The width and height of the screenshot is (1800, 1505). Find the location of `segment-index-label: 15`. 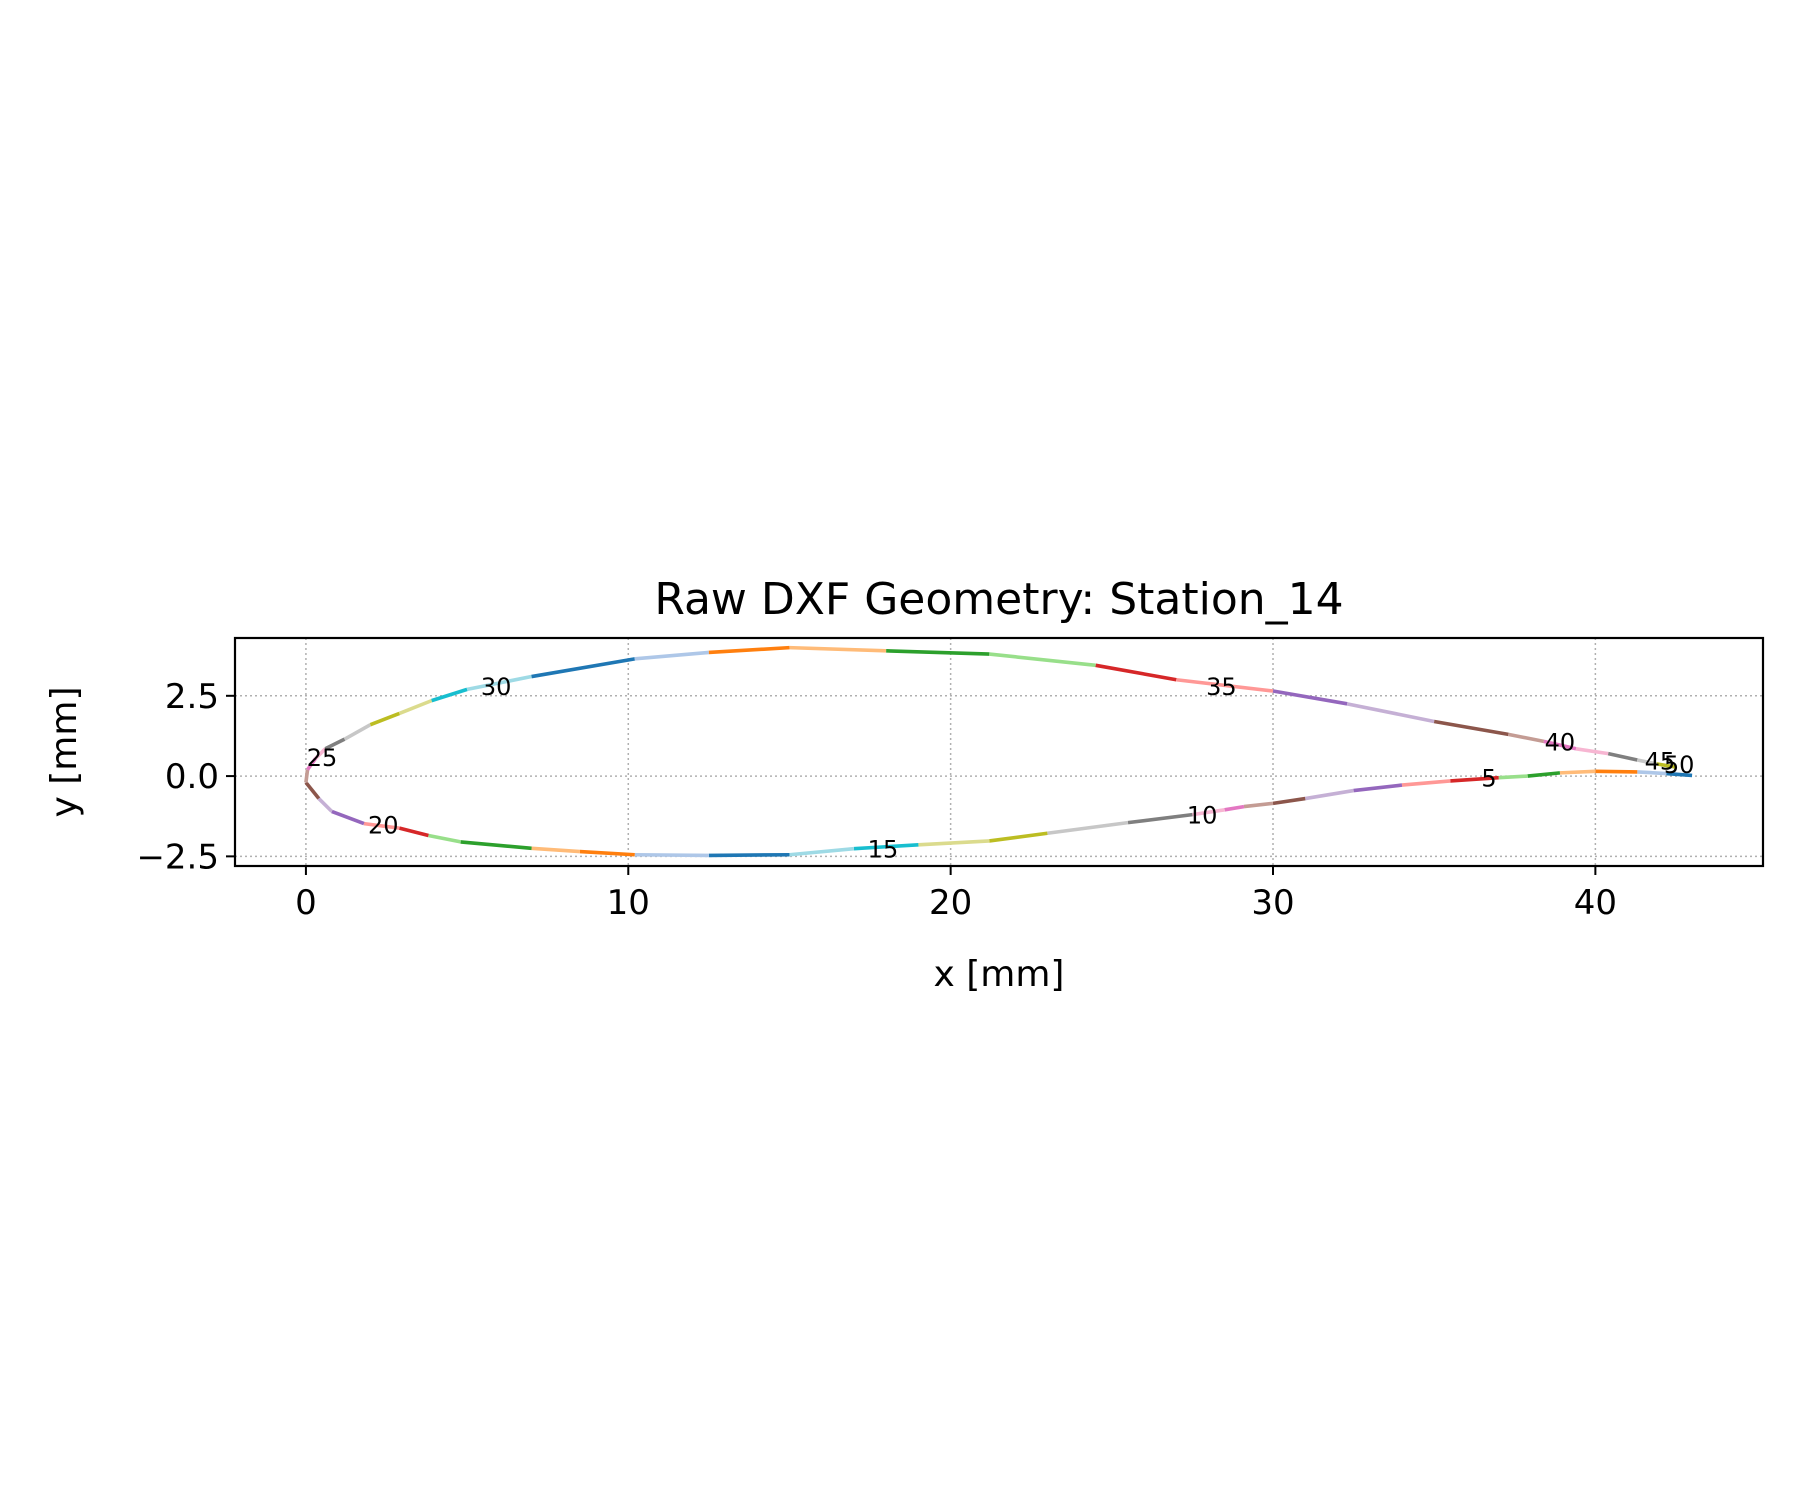

segment-index-label: 15 is located at coordinates (883, 849).